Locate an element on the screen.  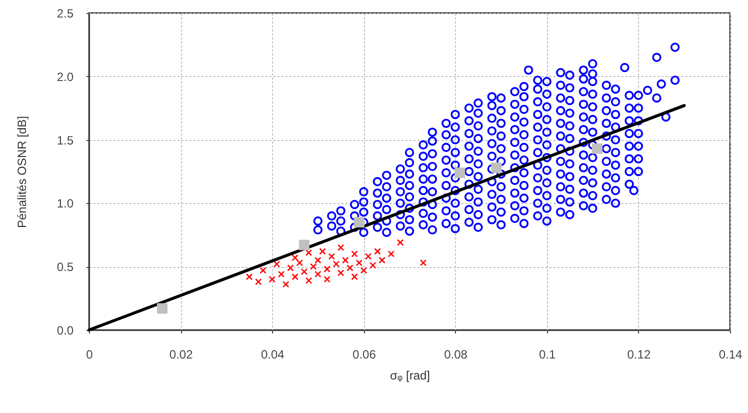
x-tick-label: 0 is located at coordinates (90, 355).